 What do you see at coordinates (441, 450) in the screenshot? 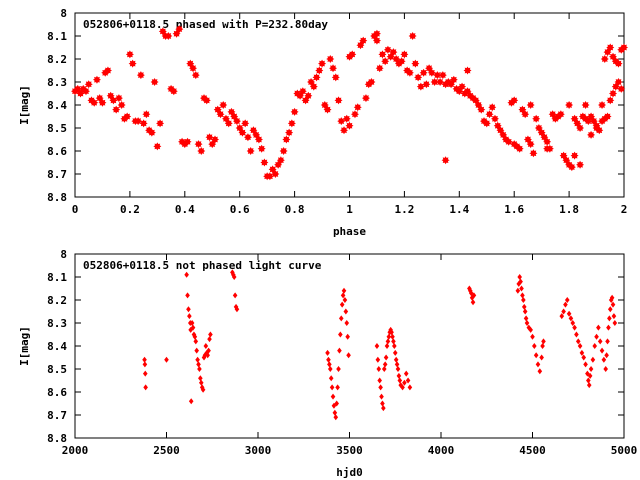
I see `x-tick-label: 4000` at bounding box center [441, 450].